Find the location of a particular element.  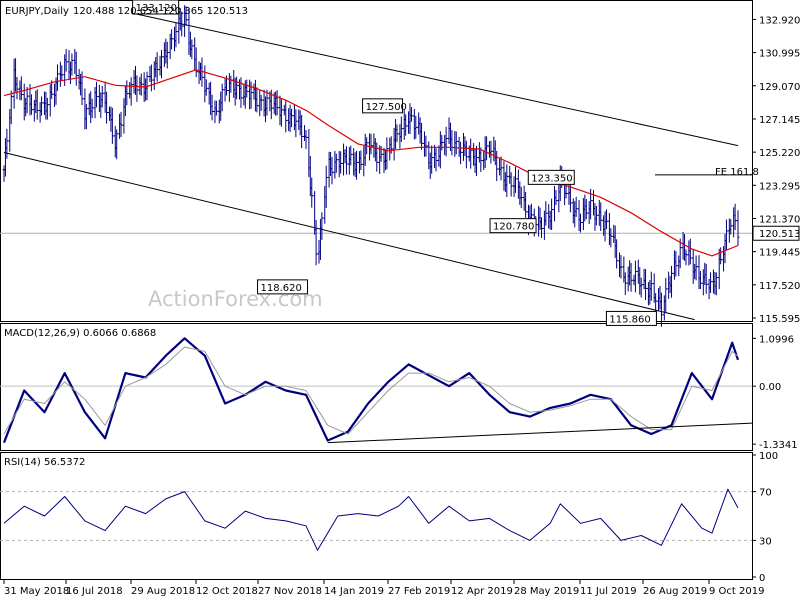

macd-tick-label: 1.0996 is located at coordinates (776, 339).